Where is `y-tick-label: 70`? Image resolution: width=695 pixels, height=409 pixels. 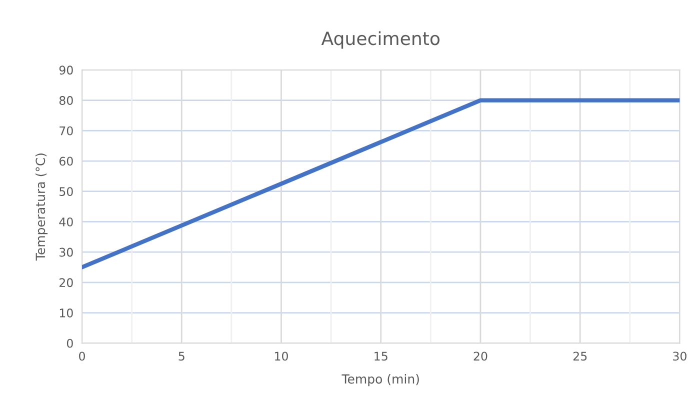
y-tick-label: 70 is located at coordinates (66, 131).